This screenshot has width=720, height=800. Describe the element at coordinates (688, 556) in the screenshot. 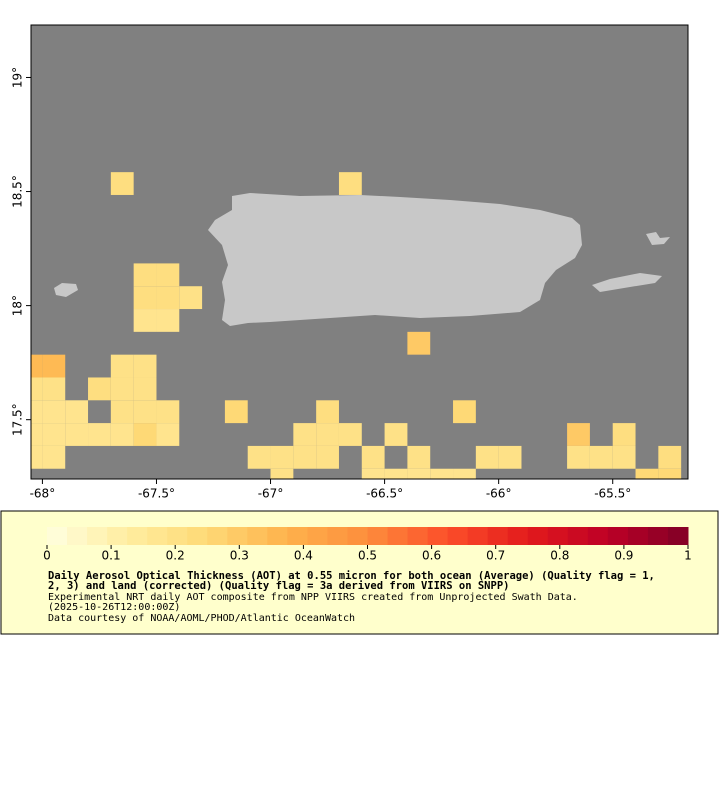

I see `colorbar-tick-label: 1` at that location.